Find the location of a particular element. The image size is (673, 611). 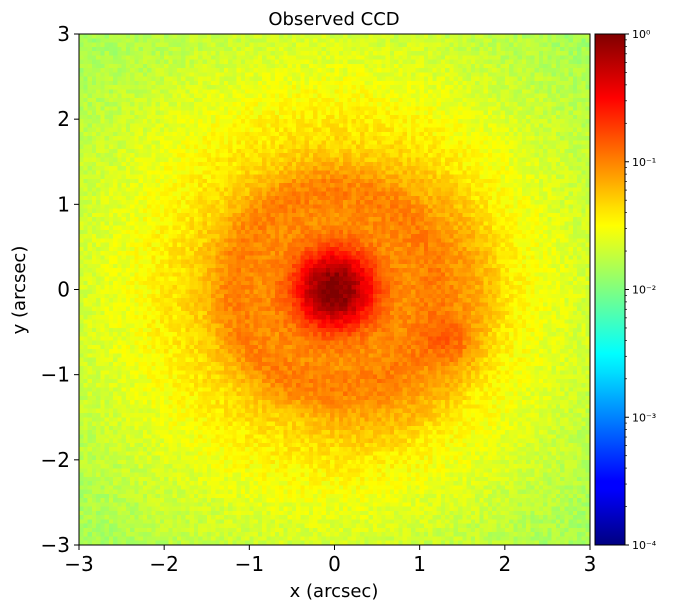

colorbar-tick-label: 10⁻⁴ is located at coordinates (644, 545).